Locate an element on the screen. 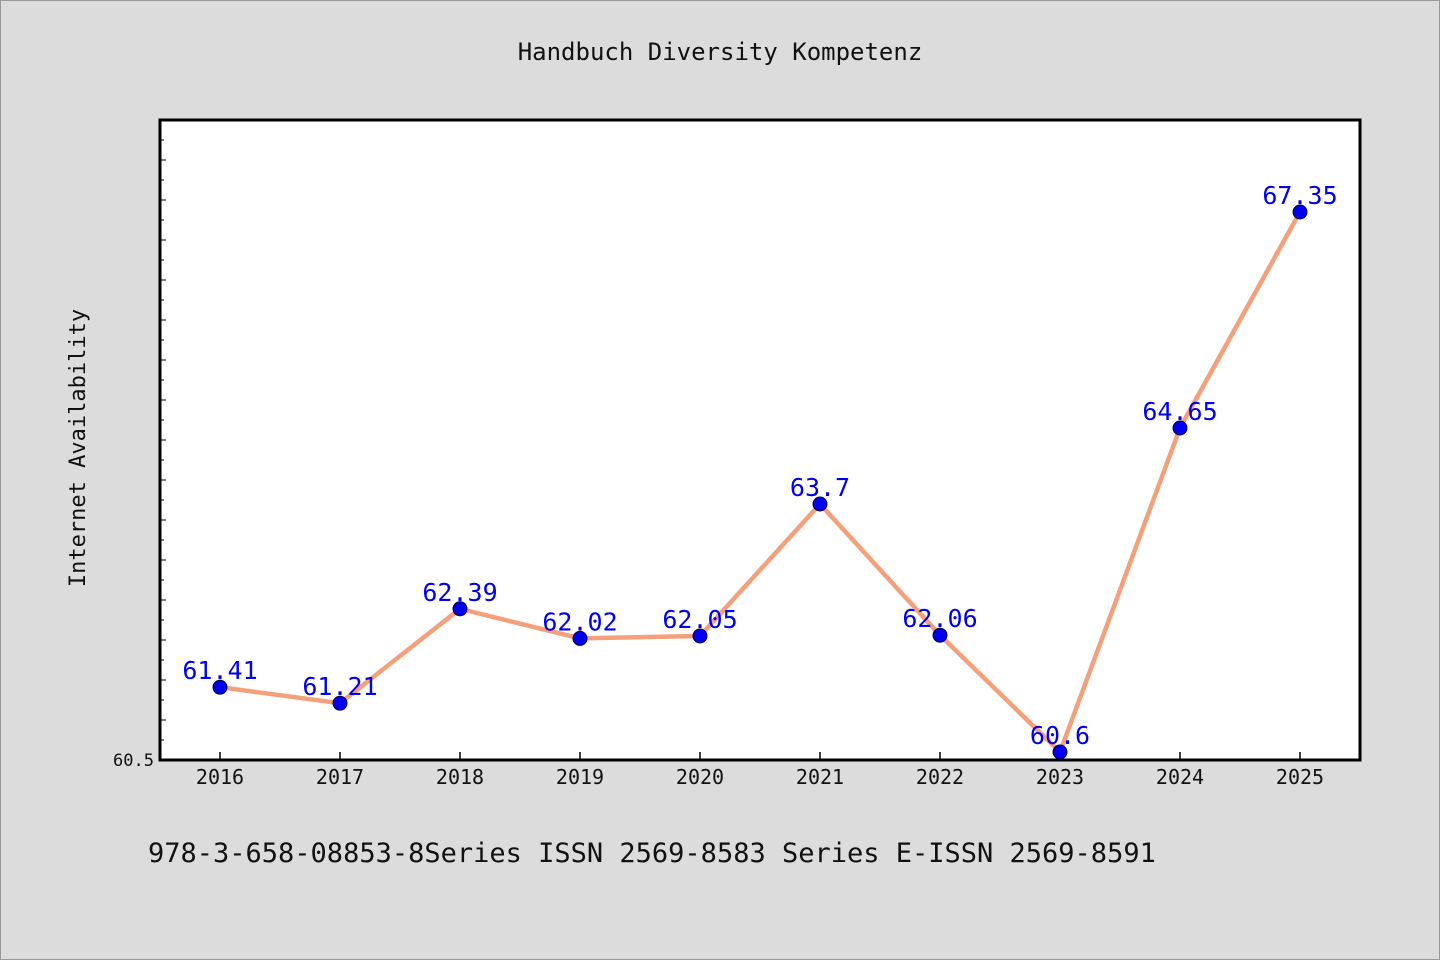 The height and width of the screenshot is (960, 1440). x-tick-label: 2025 is located at coordinates (1300, 777).